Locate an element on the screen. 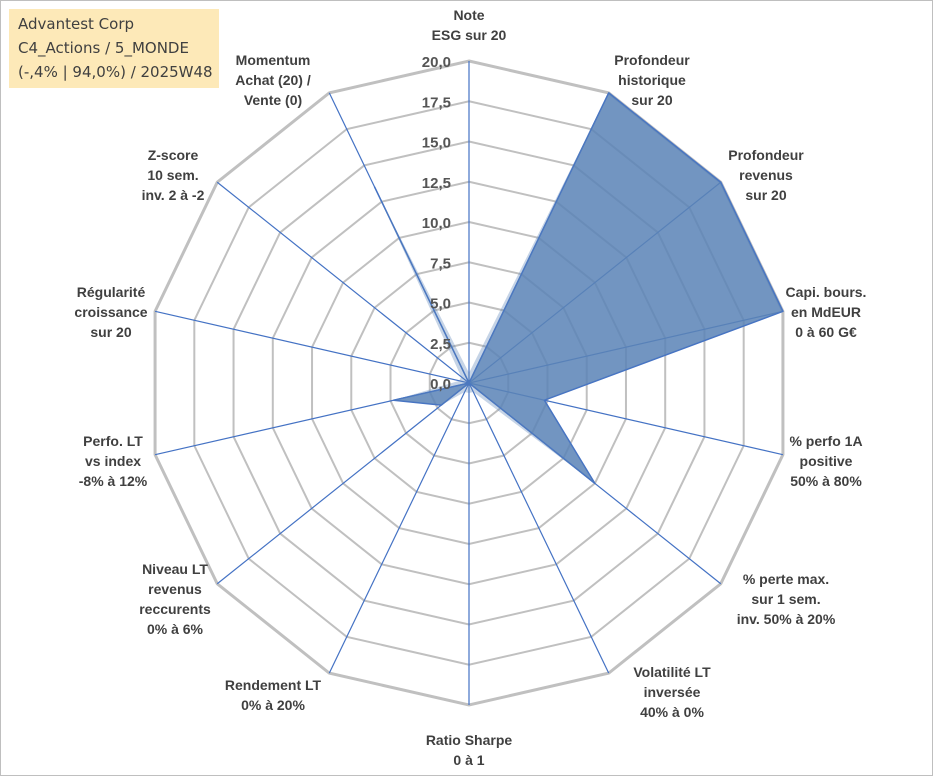  axis-label-10: Perfo. LT vs index -8% à 12% is located at coordinates (113, 461).